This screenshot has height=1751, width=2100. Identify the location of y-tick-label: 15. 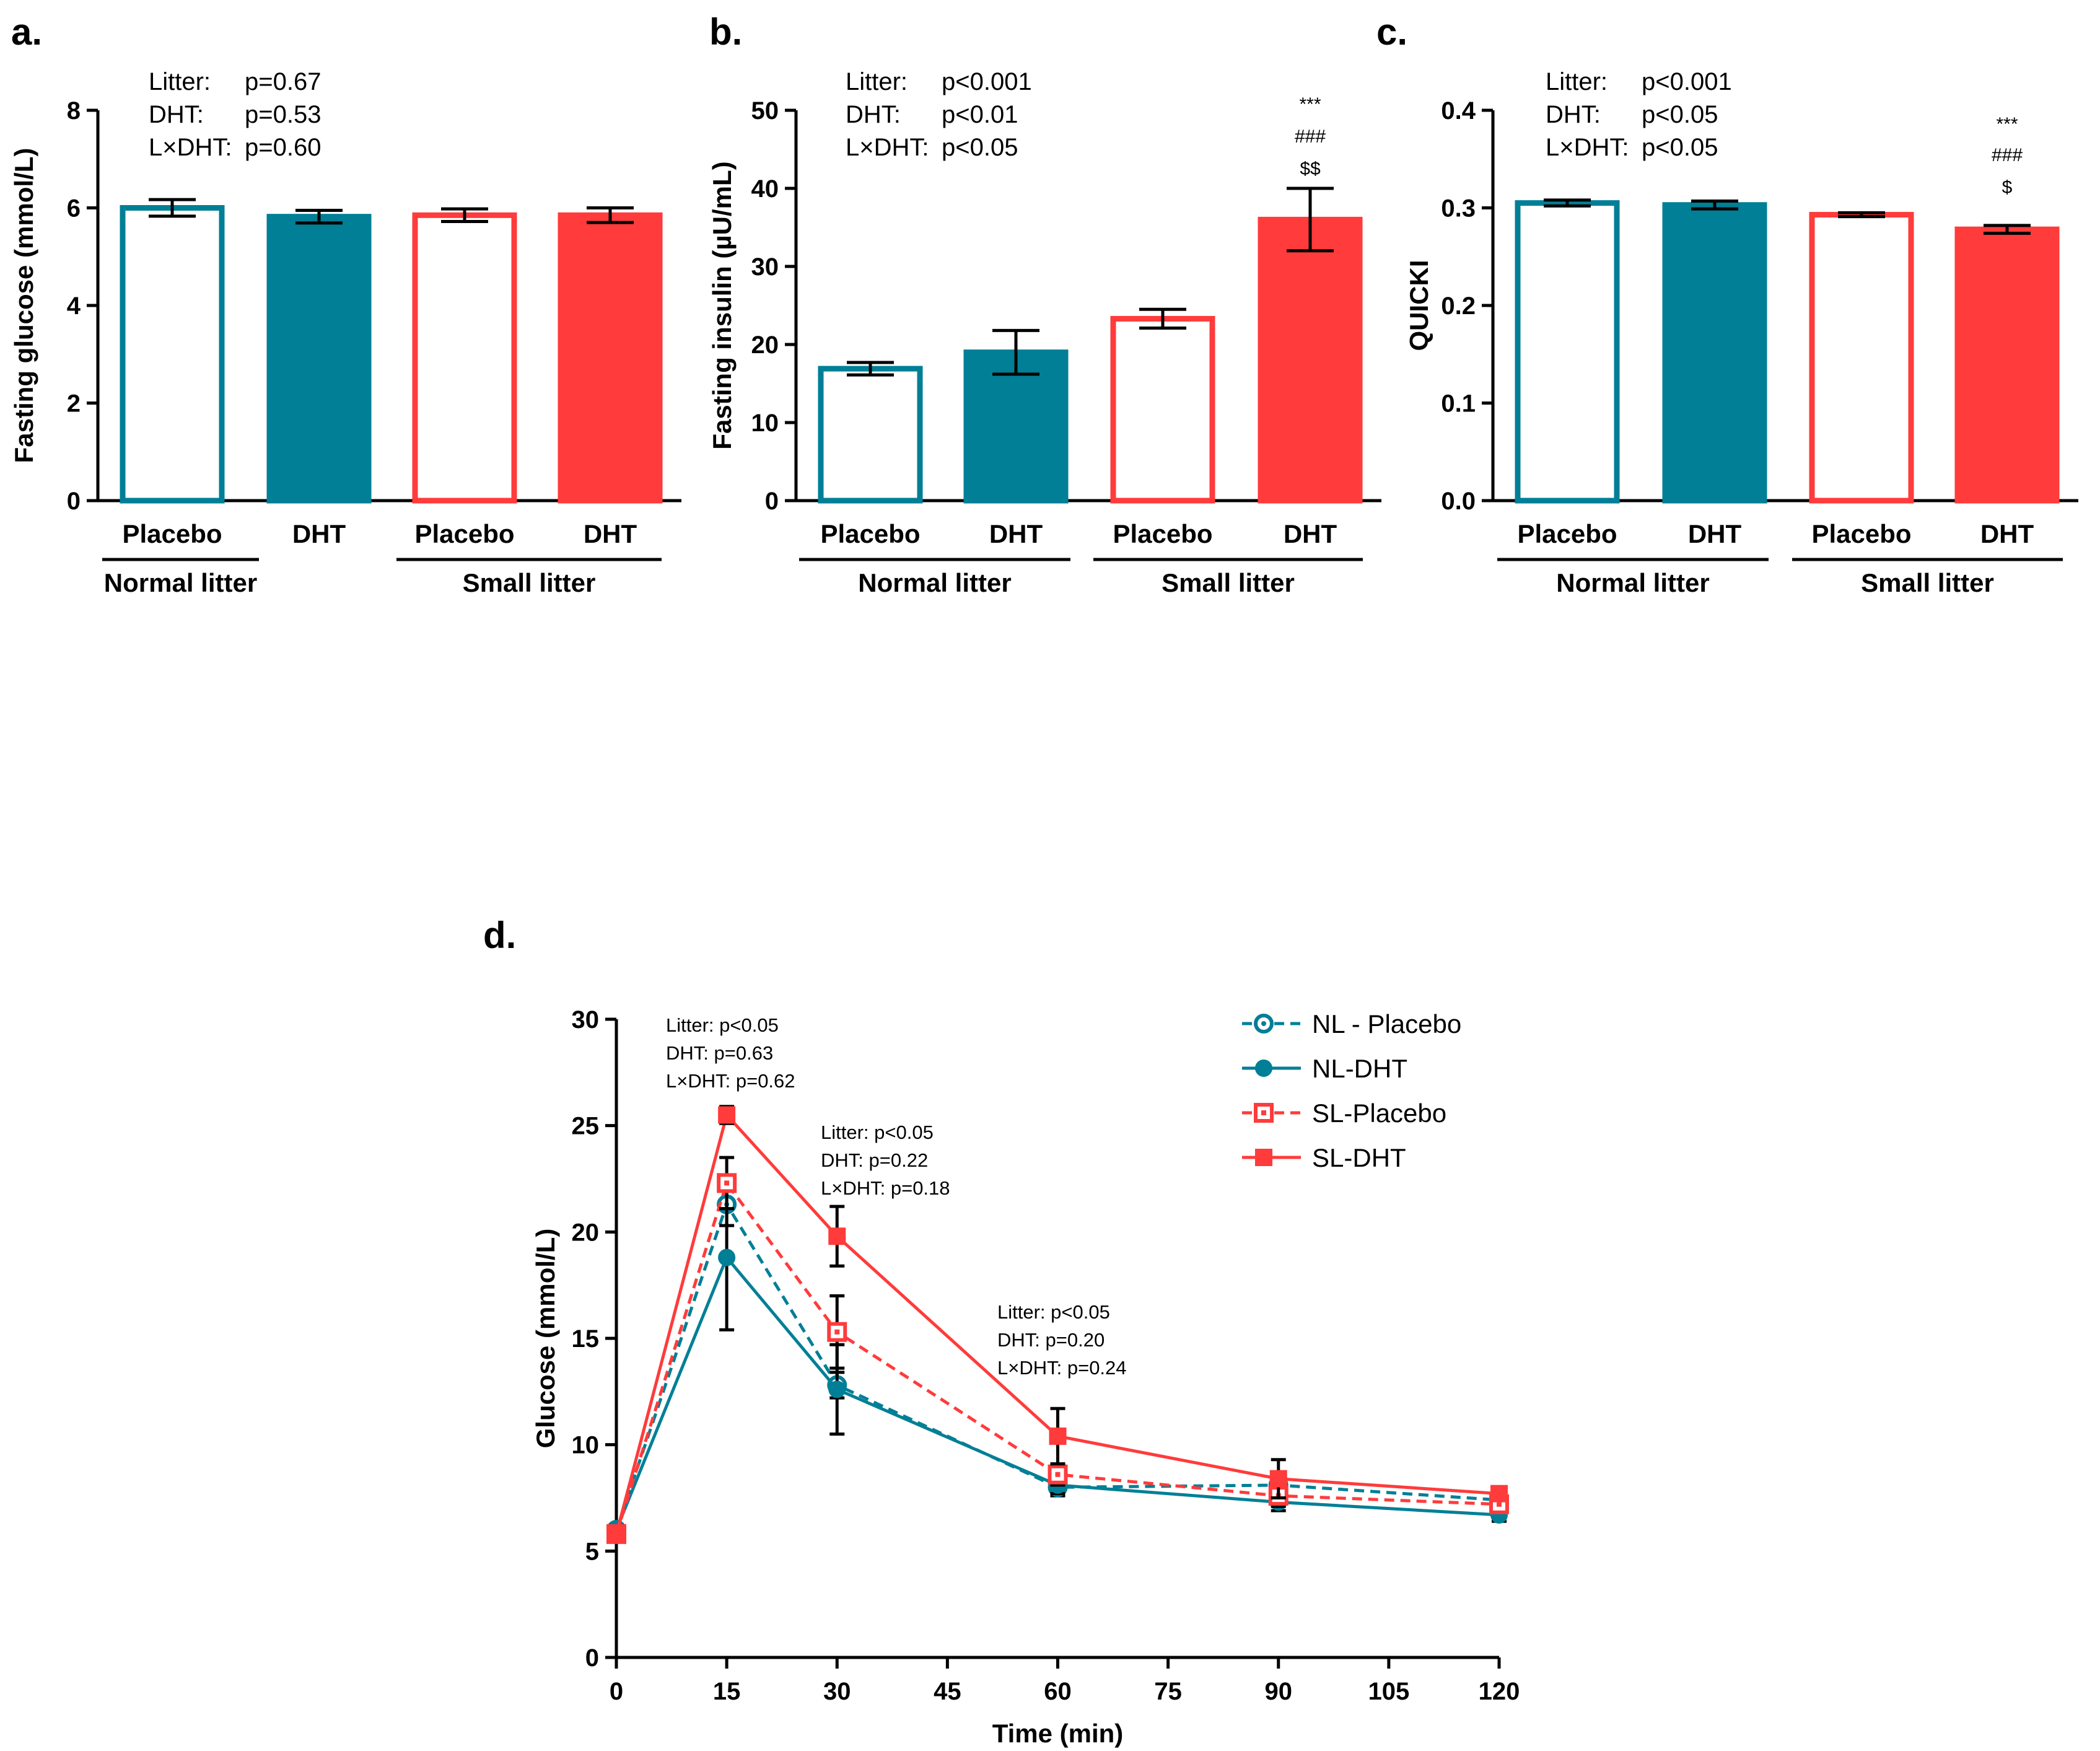
(586, 1339).